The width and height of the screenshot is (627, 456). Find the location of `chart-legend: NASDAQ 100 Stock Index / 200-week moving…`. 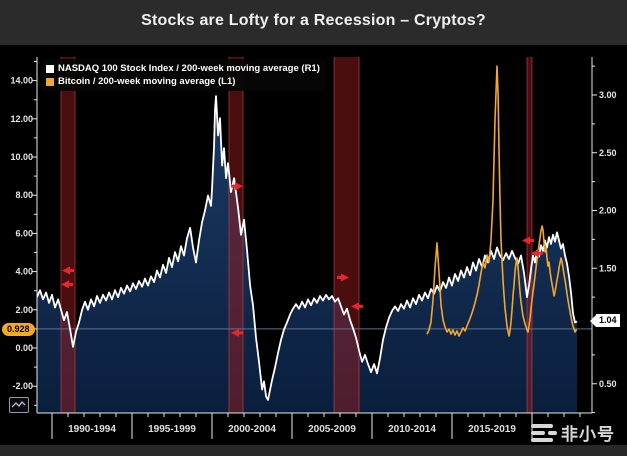

chart-legend: NASDAQ 100 Stock Index / 200-week moving… is located at coordinates (184, 75).